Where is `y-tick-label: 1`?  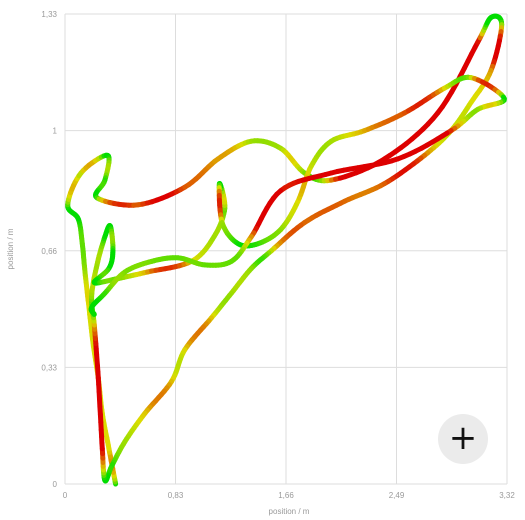
y-tick-label: 1 is located at coordinates (55, 131).